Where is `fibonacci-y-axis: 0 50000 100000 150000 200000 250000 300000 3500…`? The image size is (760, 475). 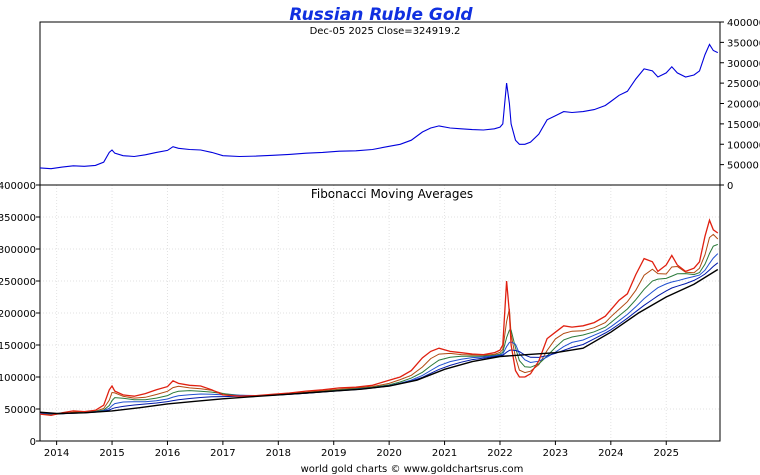 fibonacci-y-axis: 0 50000 100000 150000 200000 250000 300000 3500… is located at coordinates (20, 314).